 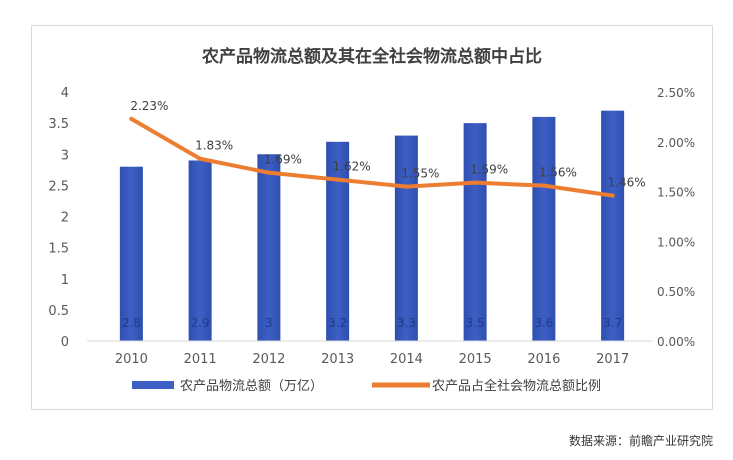 I want to click on line-data-label: 1.55%, so click(x=420, y=174).